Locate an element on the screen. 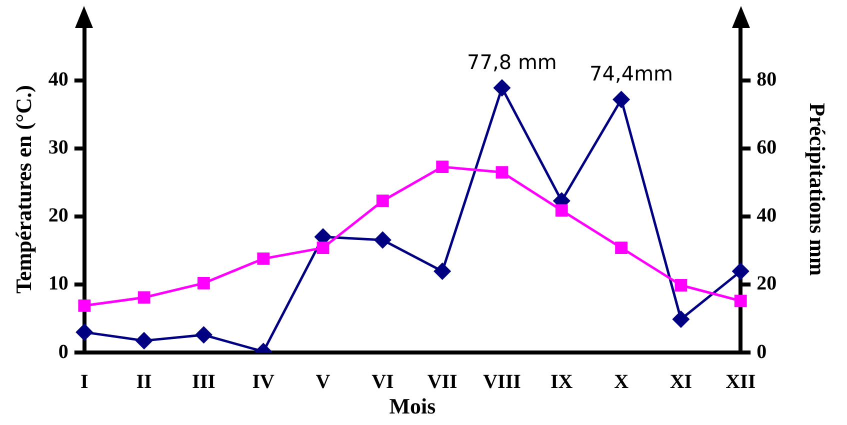 The width and height of the screenshot is (847, 425). y2-tick-label: 60 is located at coordinates (766, 147).